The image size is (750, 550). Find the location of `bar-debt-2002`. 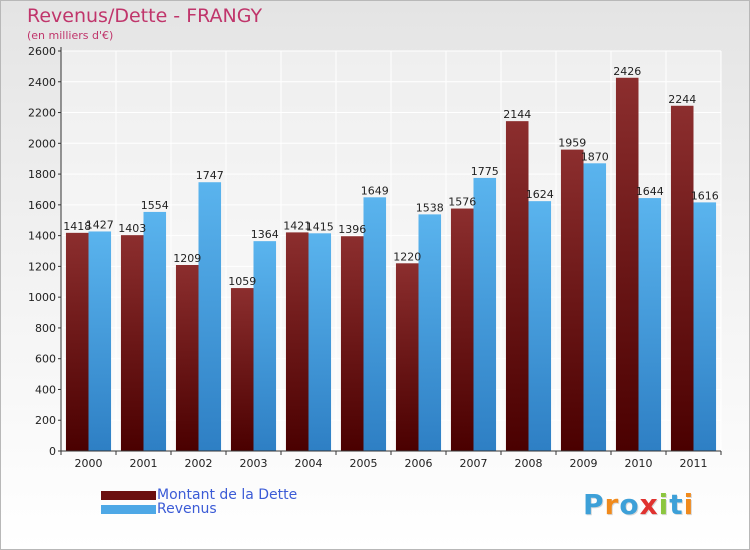

bar-debt-2002 is located at coordinates (187, 358).